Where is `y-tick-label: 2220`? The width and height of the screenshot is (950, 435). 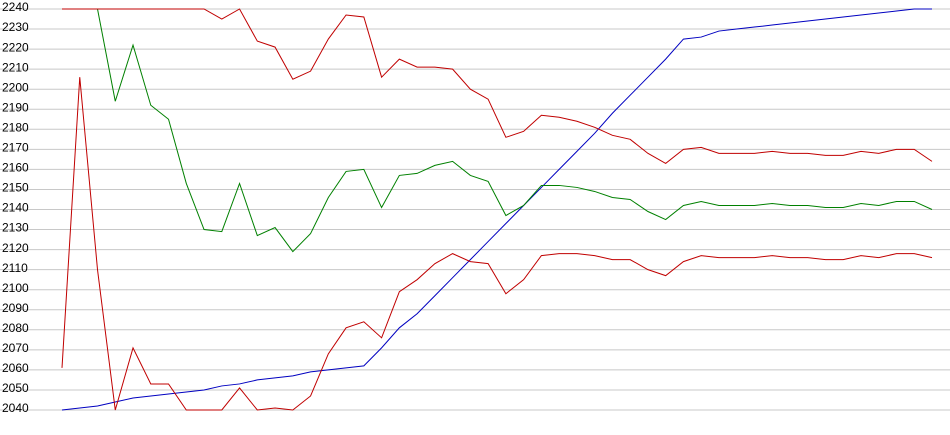
y-tick-label: 2220 is located at coordinates (15, 47).